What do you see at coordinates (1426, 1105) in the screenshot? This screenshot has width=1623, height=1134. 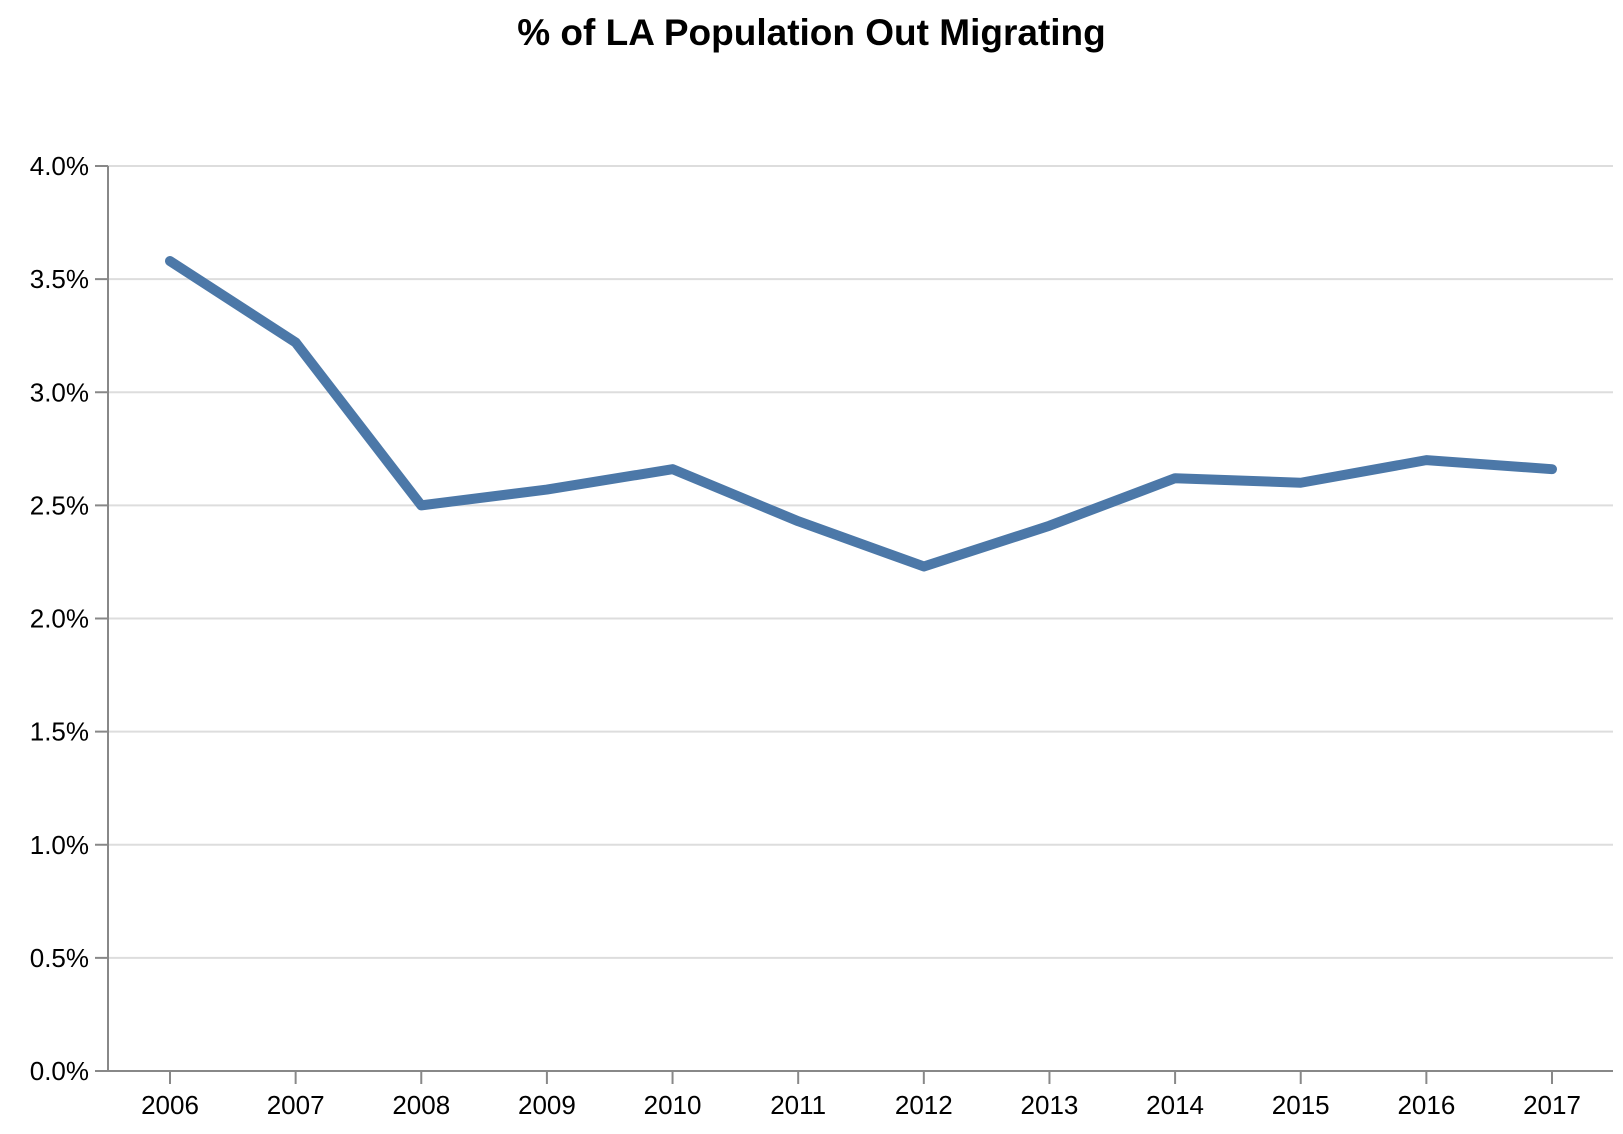 I see `x-tick-label-10: 2016` at bounding box center [1426, 1105].